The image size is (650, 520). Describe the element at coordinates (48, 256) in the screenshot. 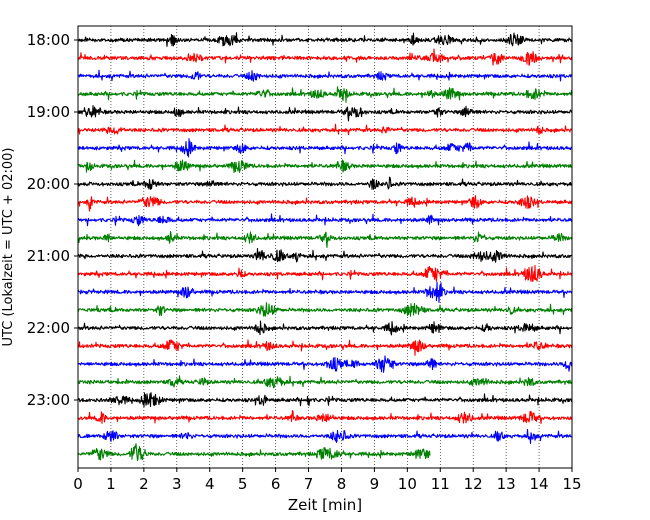

I see `y-tick-label: 21:00` at that location.